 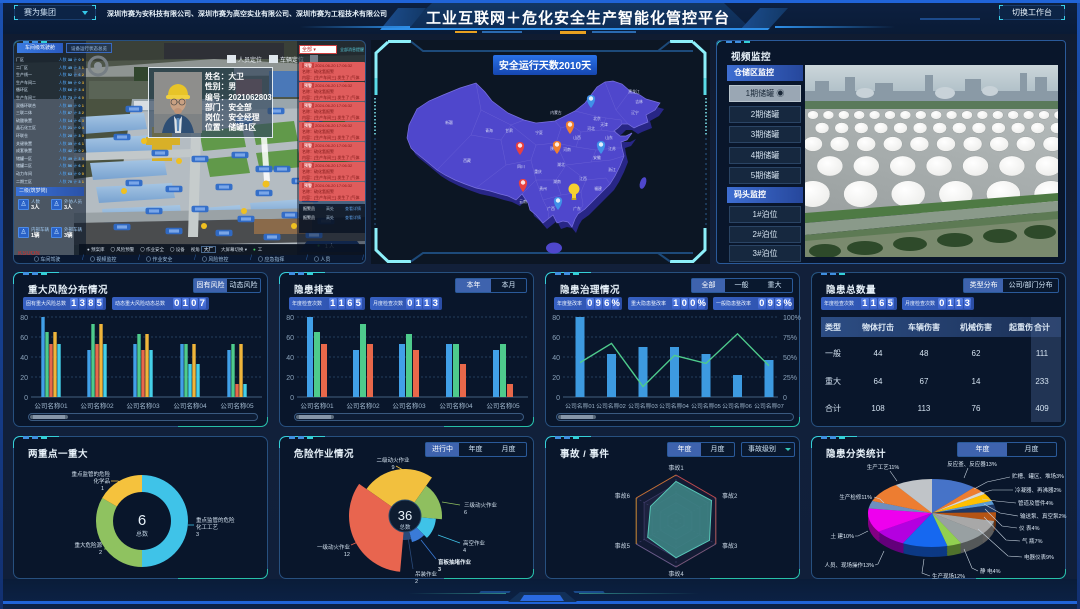 I want to click on svg-text: 车辆定位, so click(x=292, y=60).